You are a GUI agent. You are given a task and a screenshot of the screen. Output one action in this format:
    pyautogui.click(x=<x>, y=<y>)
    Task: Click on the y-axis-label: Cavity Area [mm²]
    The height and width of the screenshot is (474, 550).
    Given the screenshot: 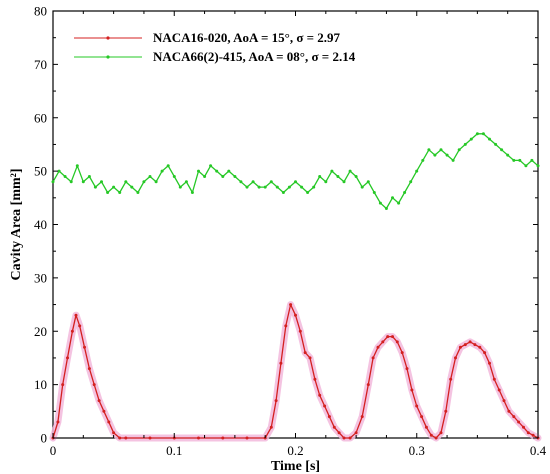 What is the action you would take?
    pyautogui.click(x=16, y=224)
    